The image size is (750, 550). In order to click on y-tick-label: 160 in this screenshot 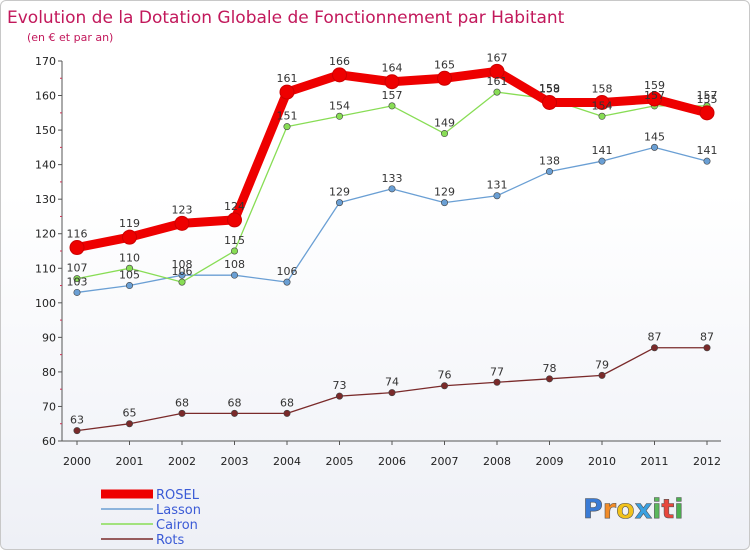, I will do `click(45, 96)`.